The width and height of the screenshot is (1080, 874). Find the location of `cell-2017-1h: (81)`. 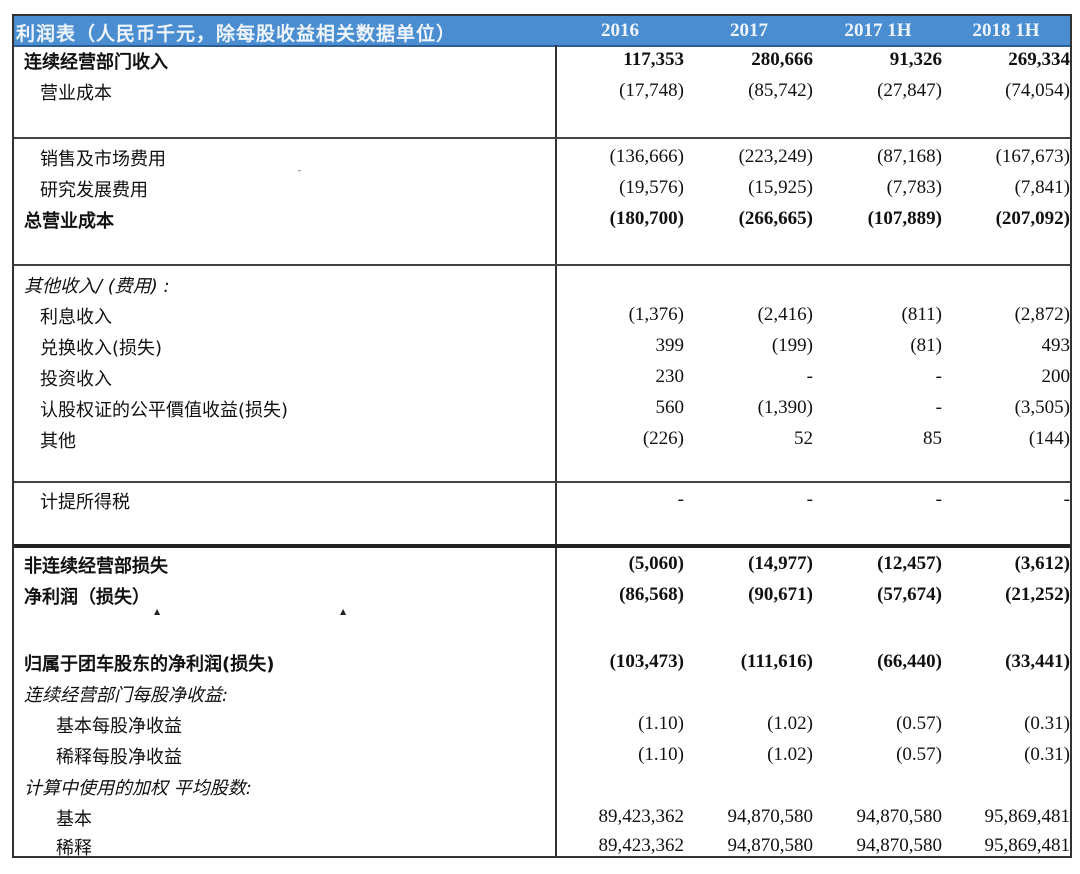

cell-2017-1h: (81) is located at coordinates (926, 345).